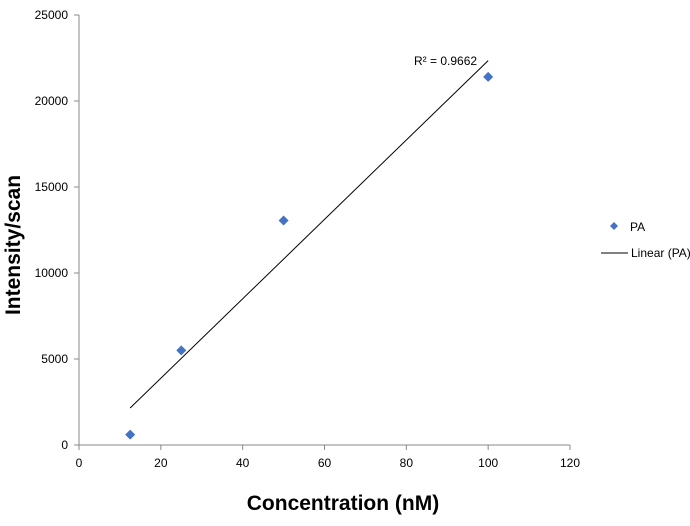  Describe the element at coordinates (54, 359) in the screenshot. I see `y-tick-label: 5000` at that location.